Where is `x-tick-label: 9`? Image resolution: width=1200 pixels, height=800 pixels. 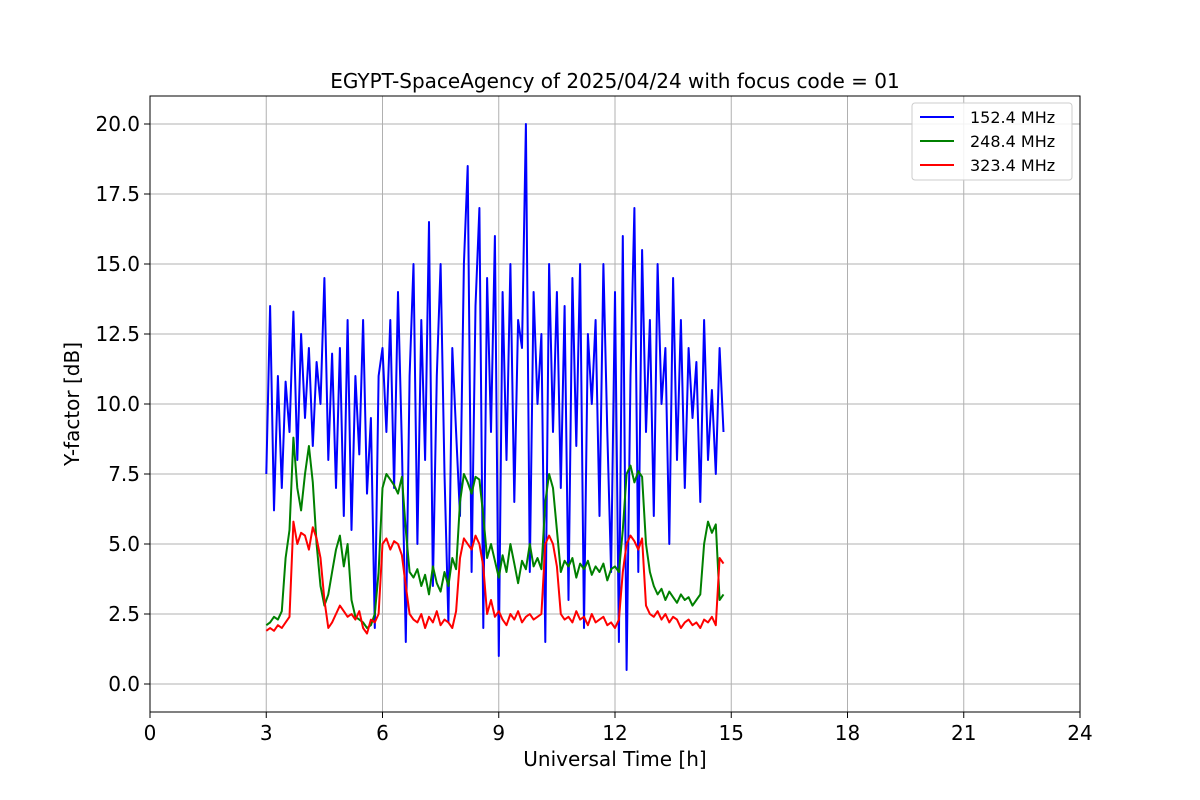 x-tick-label: 9 is located at coordinates (498, 733).